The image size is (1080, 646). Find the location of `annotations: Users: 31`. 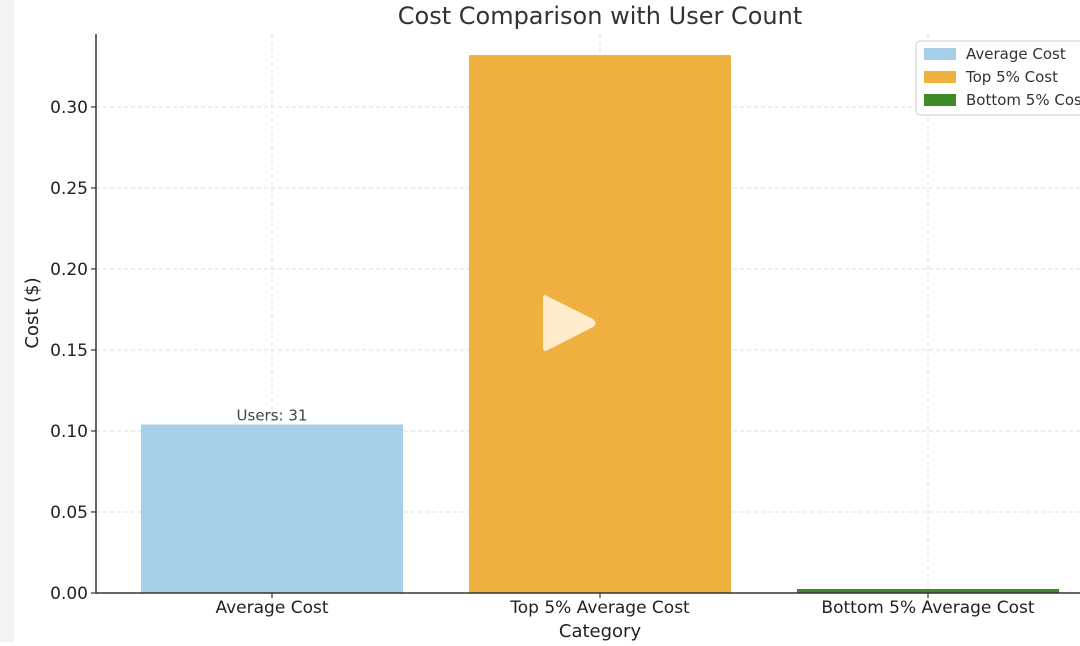

annotations: Users: 31 is located at coordinates (272, 415).